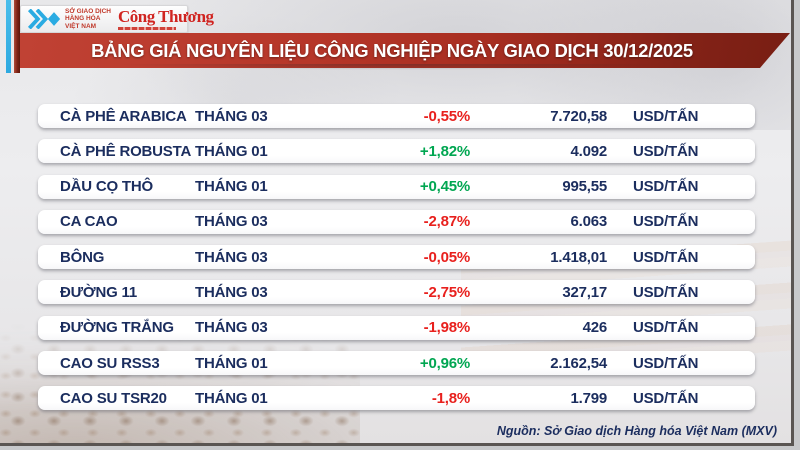  Describe the element at coordinates (17, 36) in the screenshot. I see `left-accent-stripe-red` at that location.